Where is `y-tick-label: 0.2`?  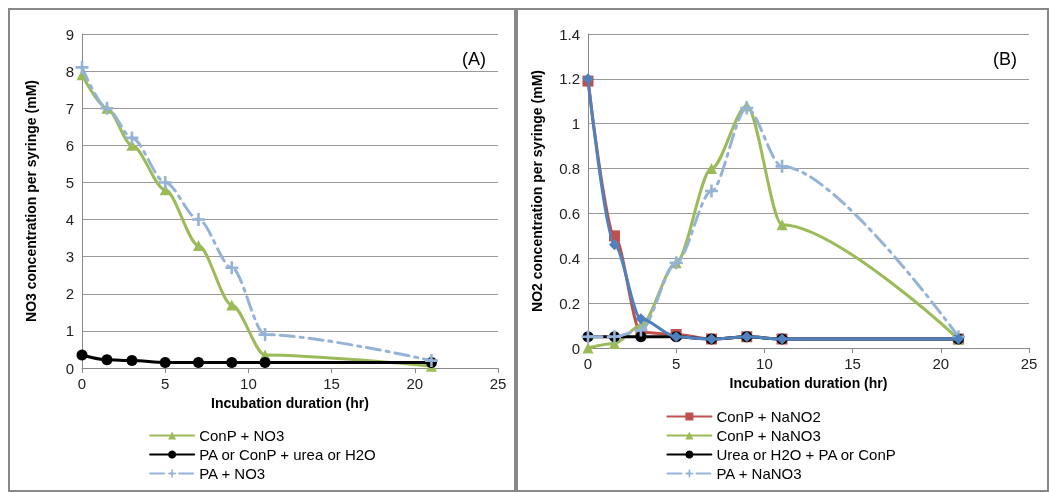
y-tick-label: 0.2 is located at coordinates (569, 303).